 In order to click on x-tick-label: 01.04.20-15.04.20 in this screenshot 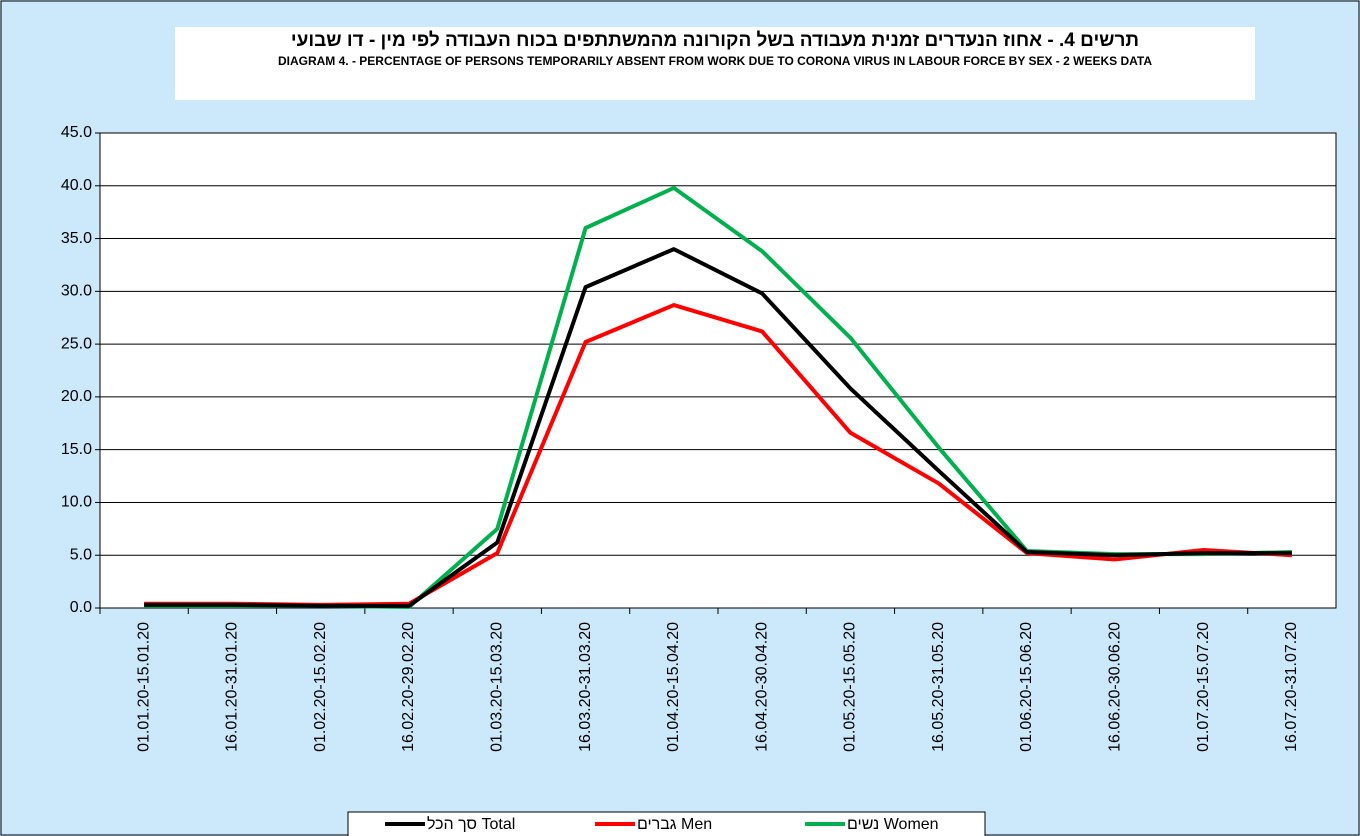, I will do `click(673, 687)`.